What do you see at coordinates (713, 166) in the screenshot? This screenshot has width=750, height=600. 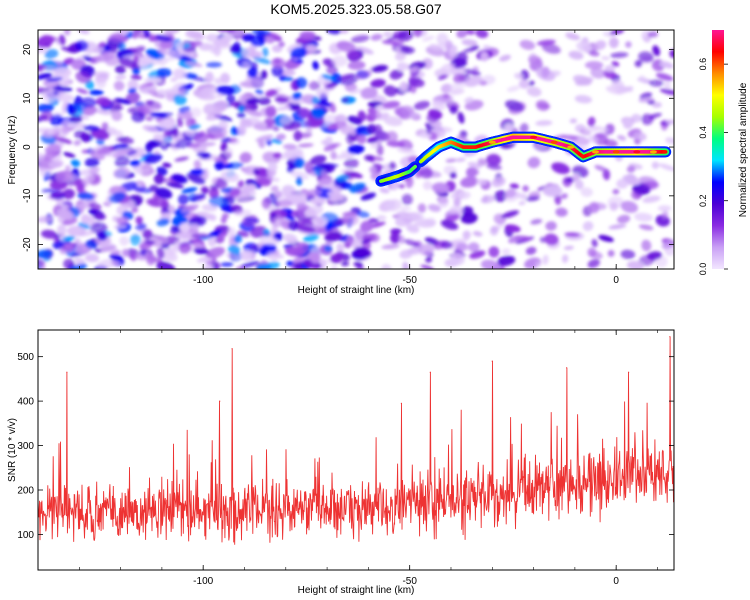 I see `colorbar-ticks: 0.0 0.2 0.4 0.6` at bounding box center [713, 166].